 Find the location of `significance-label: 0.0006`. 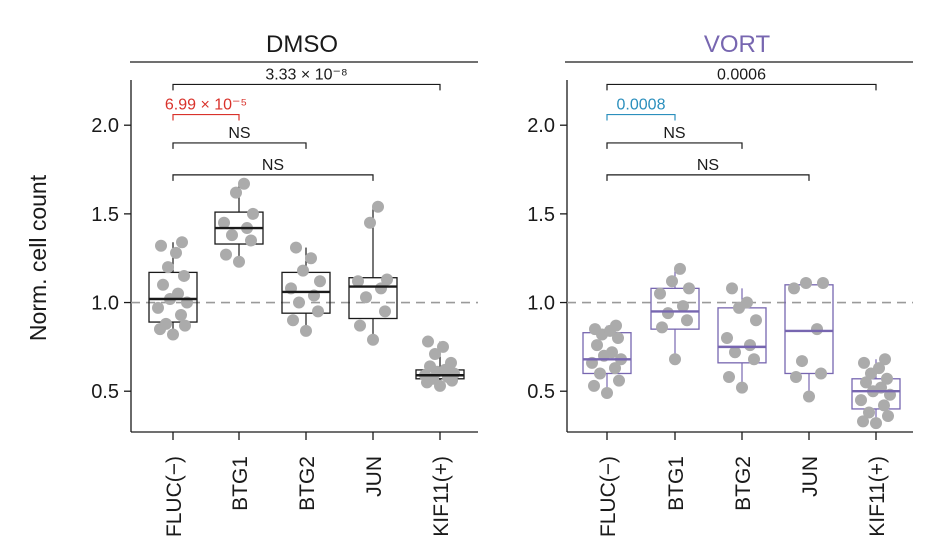

significance-label: 0.0006 is located at coordinates (741, 74).